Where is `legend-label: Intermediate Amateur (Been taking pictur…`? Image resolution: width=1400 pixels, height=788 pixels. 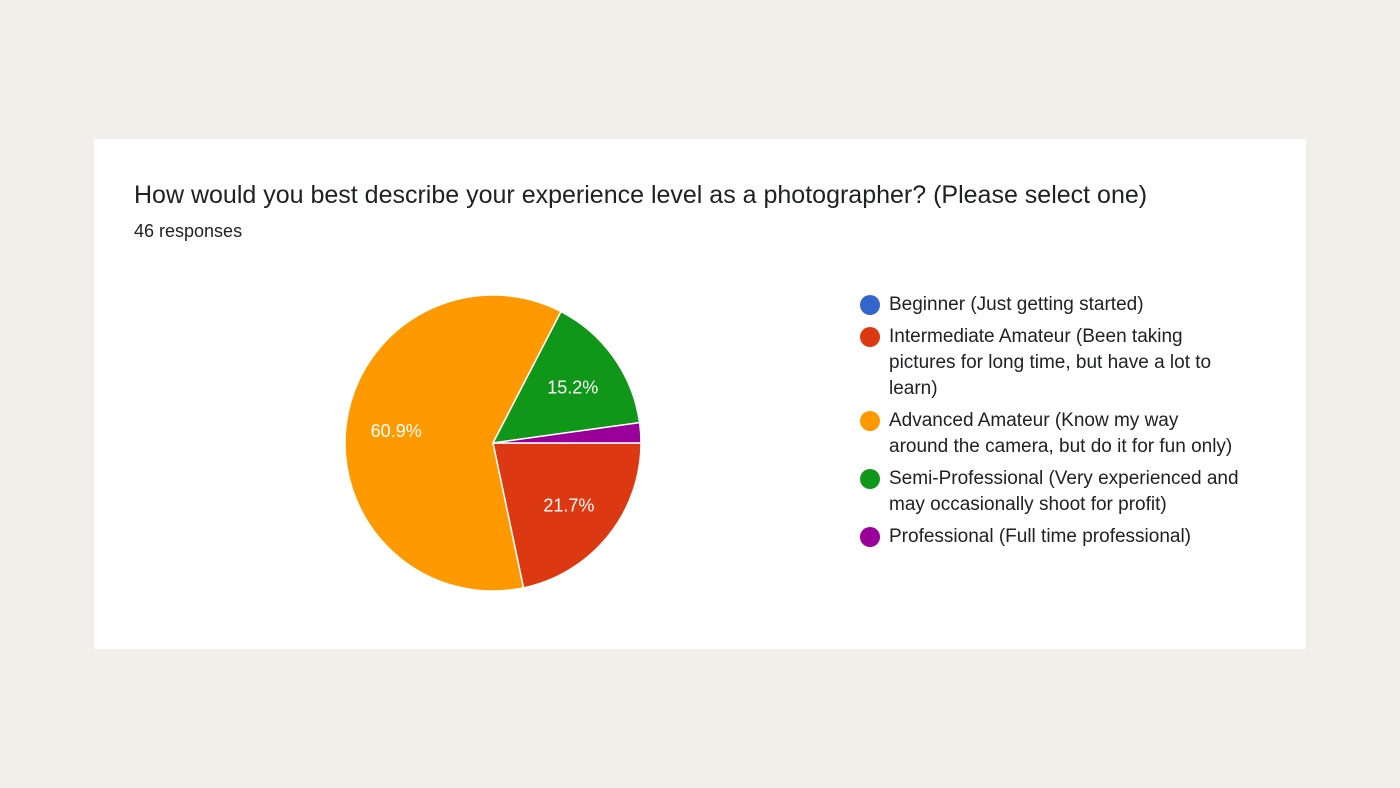
legend-label: Intermediate Amateur (Been taking pictur… is located at coordinates (1050, 362).